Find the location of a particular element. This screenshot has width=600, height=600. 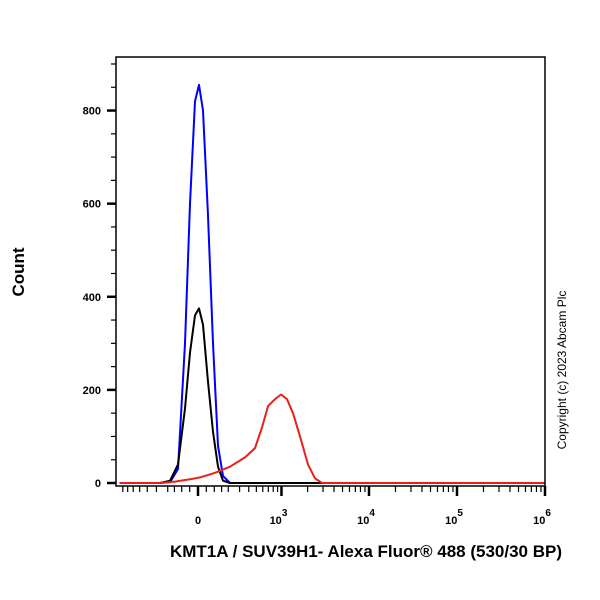

y-tick-label: 600 is located at coordinates (92, 205).